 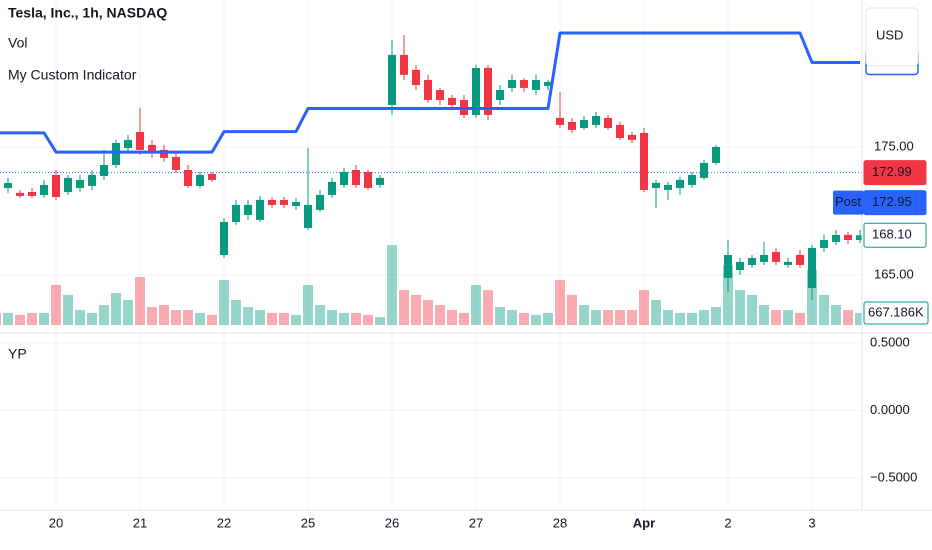 What do you see at coordinates (848, 202) in the screenshot?
I see `price-tag-box` at bounding box center [848, 202].